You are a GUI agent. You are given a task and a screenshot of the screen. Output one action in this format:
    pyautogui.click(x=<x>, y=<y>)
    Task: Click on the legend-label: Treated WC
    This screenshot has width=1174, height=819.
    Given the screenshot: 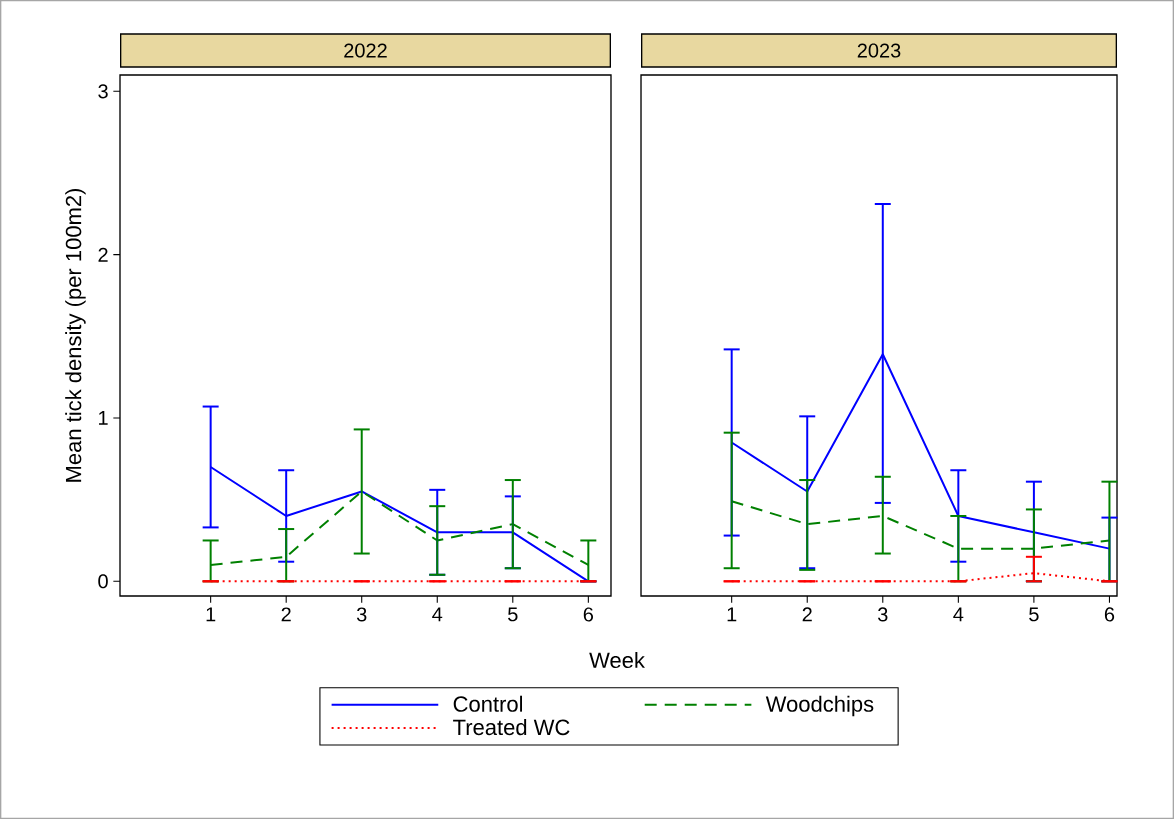 What is the action you would take?
    pyautogui.click(x=511, y=727)
    